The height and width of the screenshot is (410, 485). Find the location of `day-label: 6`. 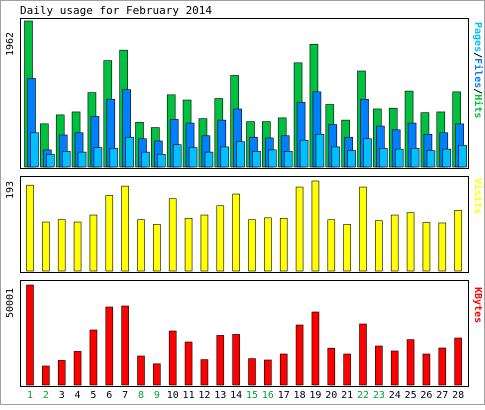

day-label: 6 is located at coordinates (109, 395).